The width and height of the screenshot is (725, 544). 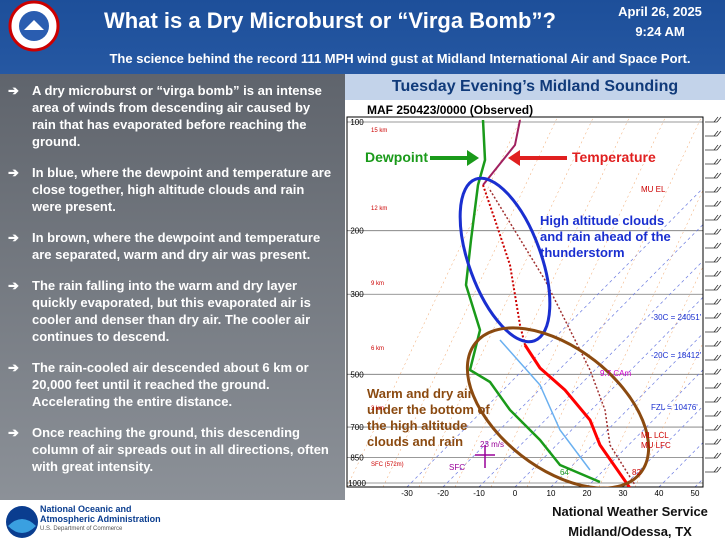 I want to click on temperature-label: -10, so click(x=479, y=493).